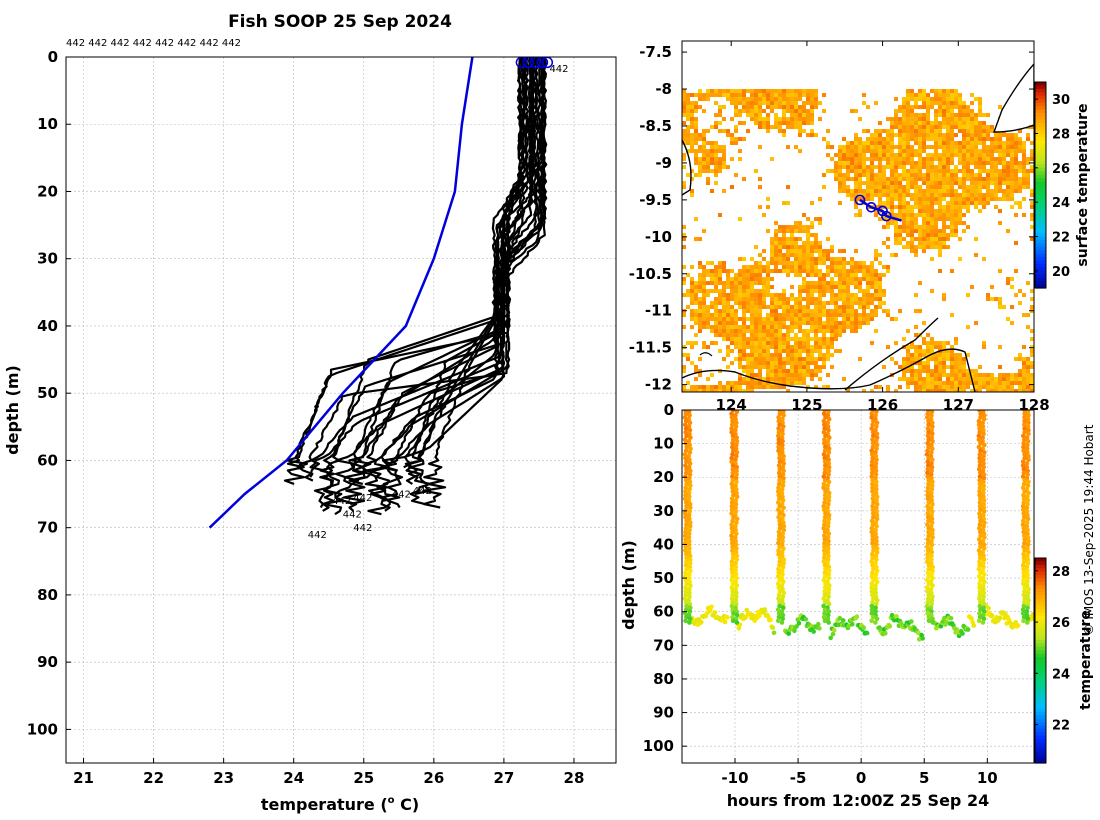  What do you see at coordinates (706, 354) in the screenshot?
I see `coastline` at bounding box center [706, 354].